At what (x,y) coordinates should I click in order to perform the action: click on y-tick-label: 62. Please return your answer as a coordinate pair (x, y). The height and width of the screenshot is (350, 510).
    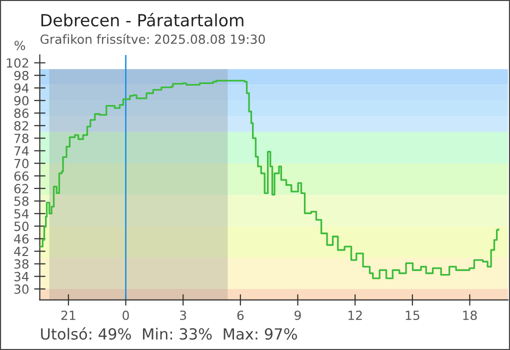
    Looking at the image, I should click on (21, 189).